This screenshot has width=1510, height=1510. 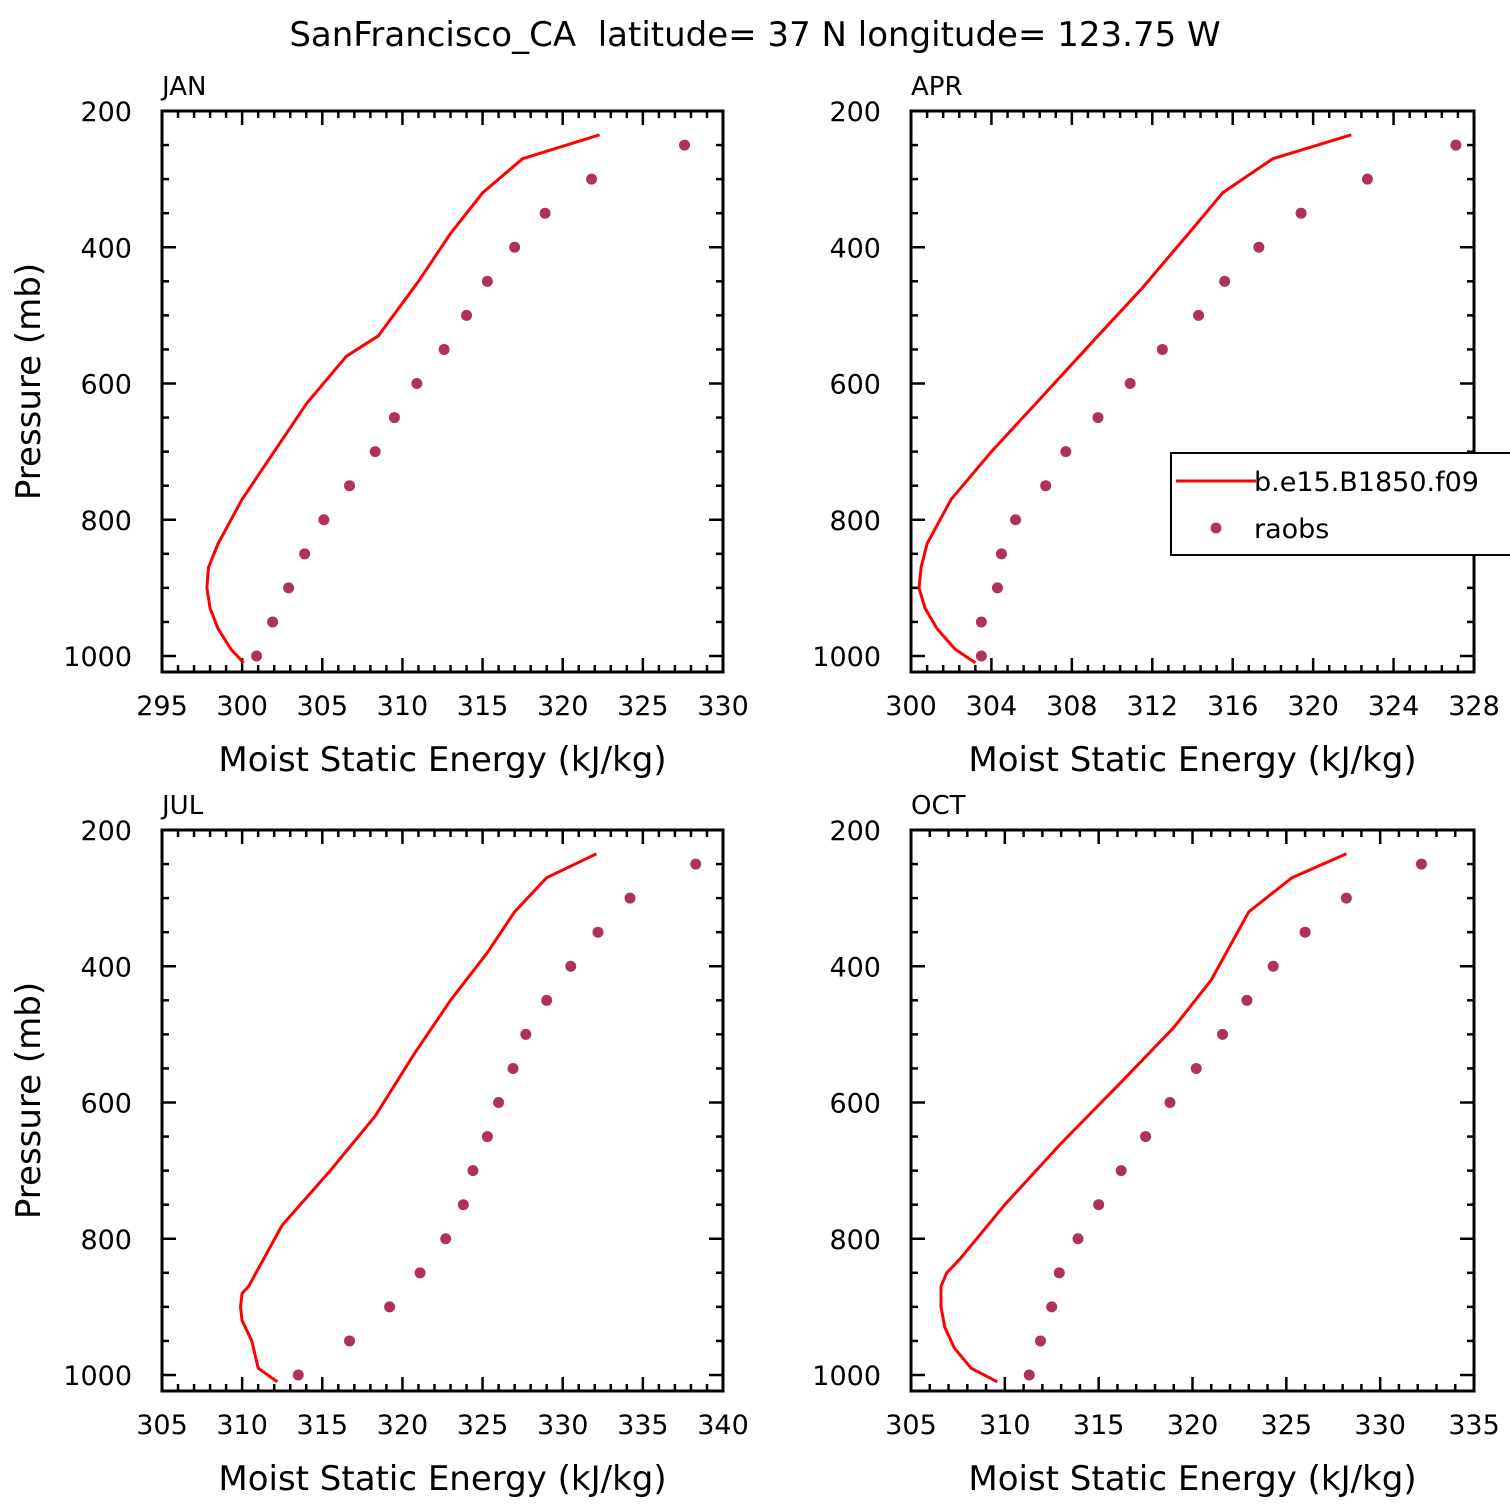 I want to click on plot-frame-jul, so click(x=442, y=1110).